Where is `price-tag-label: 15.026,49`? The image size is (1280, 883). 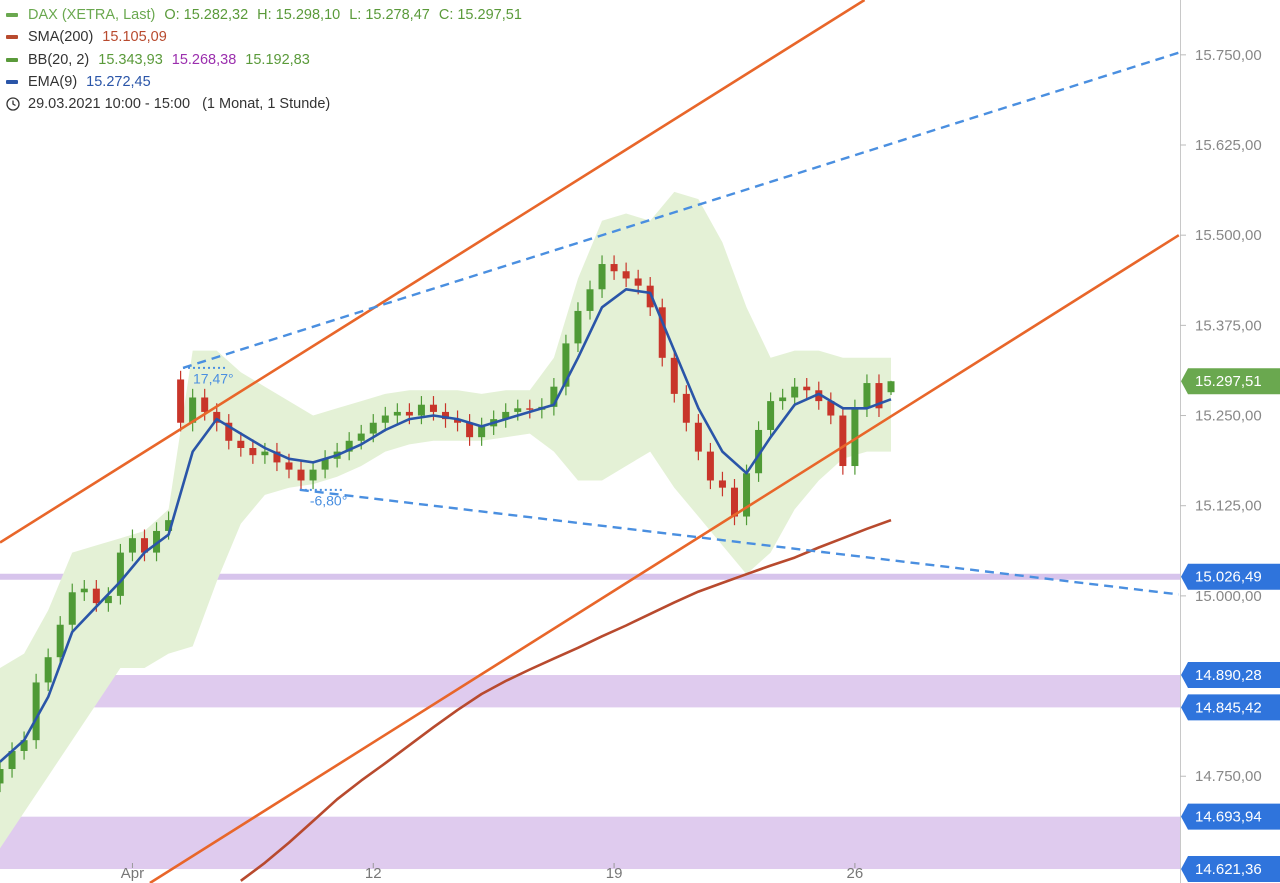 price-tag-label: 15.026,49 is located at coordinates (1228, 577).